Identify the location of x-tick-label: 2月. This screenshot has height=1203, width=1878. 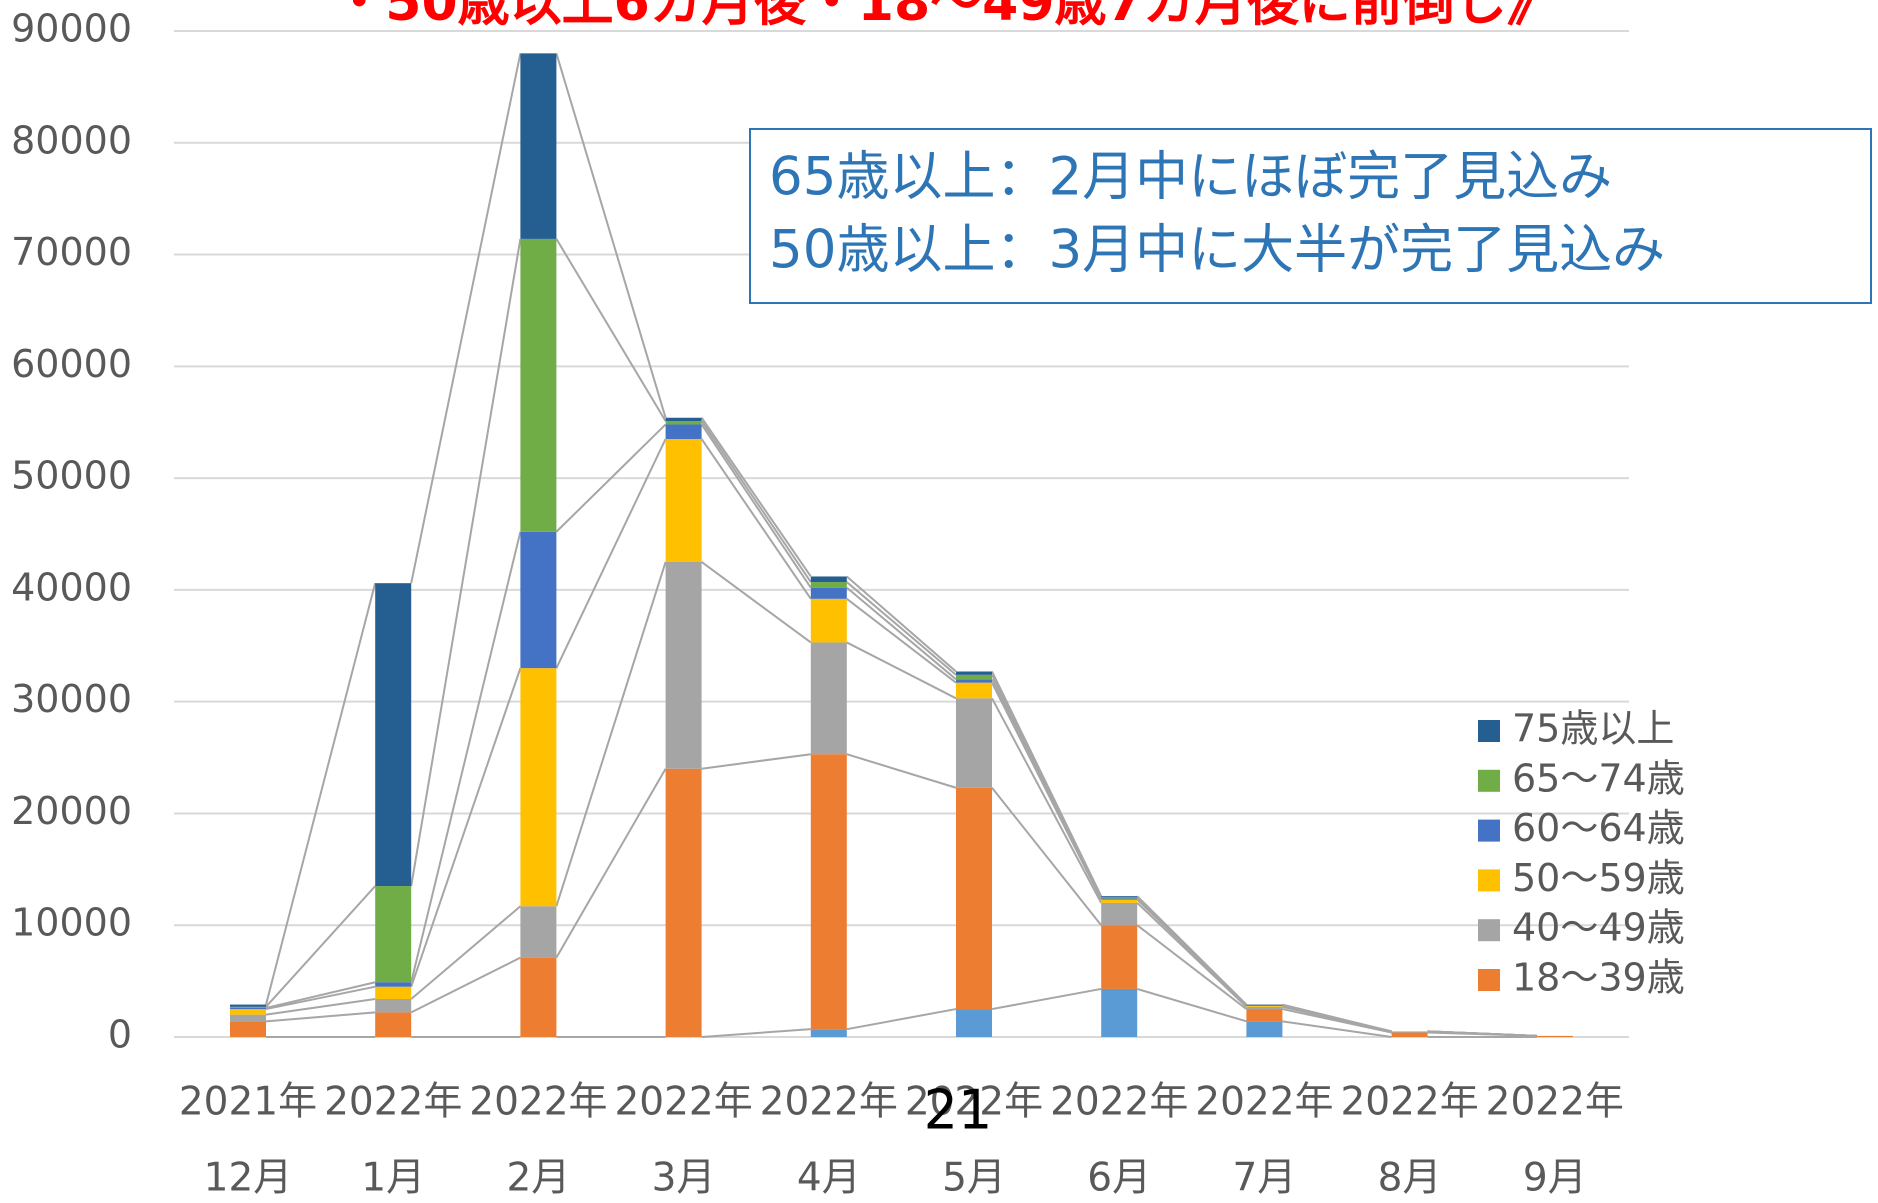
(538, 1178).